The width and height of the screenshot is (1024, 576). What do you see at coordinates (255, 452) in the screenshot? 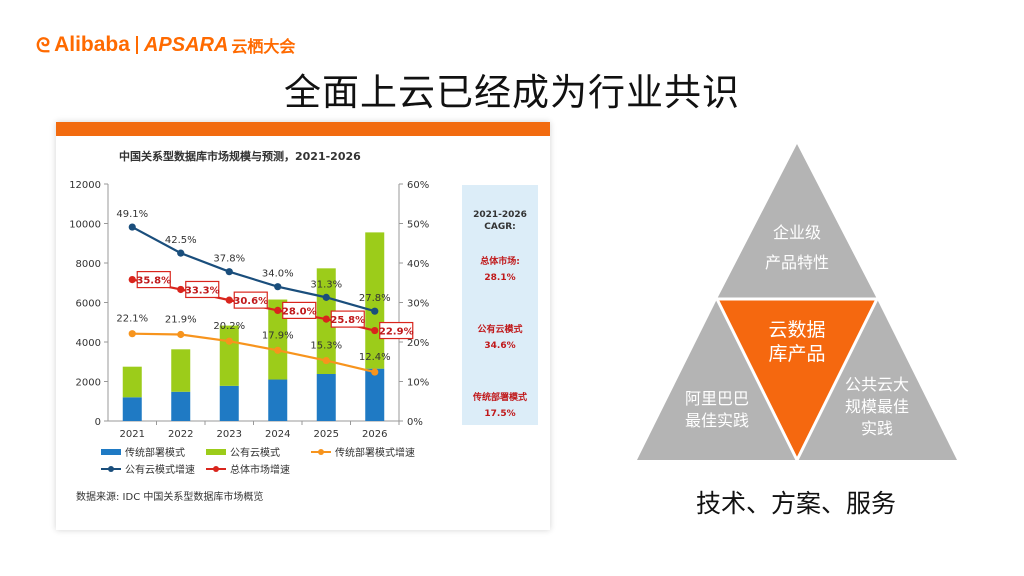
I see `legend-label: 公有云模式` at bounding box center [255, 452].